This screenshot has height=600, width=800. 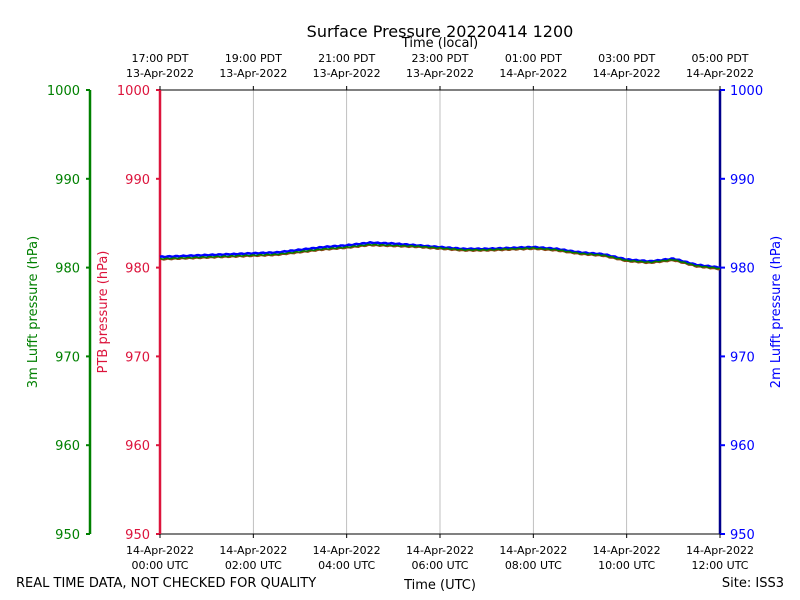 I want to click on ytick-label-right: 1000, so click(x=746, y=91).